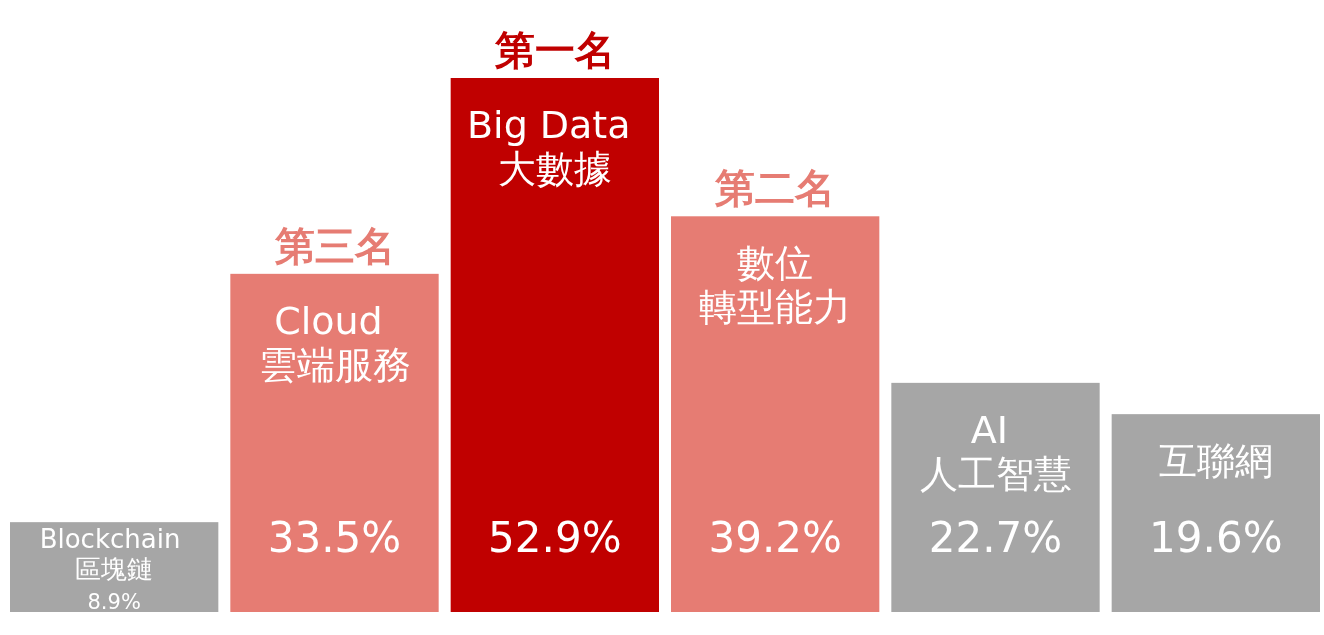 This screenshot has height=635, width=1324. What do you see at coordinates (995, 537) in the screenshot?
I see `data-label: 22.7%` at bounding box center [995, 537].